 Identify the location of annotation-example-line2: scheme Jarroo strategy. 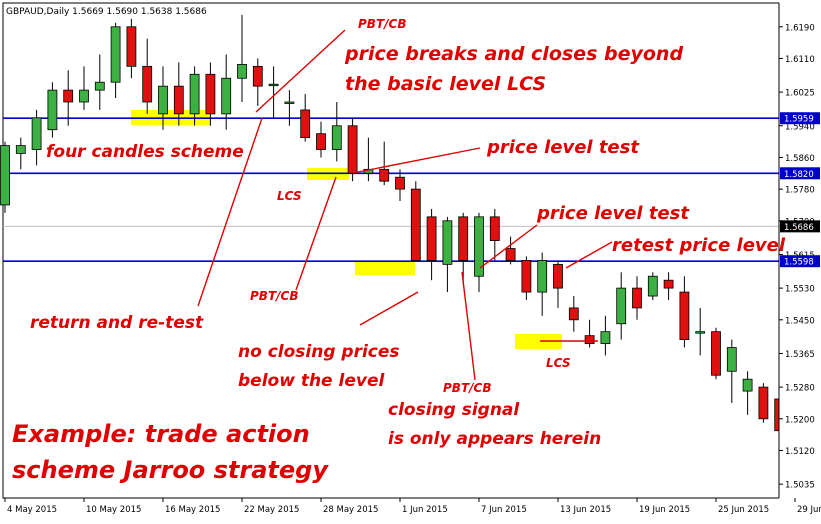
(170, 470).